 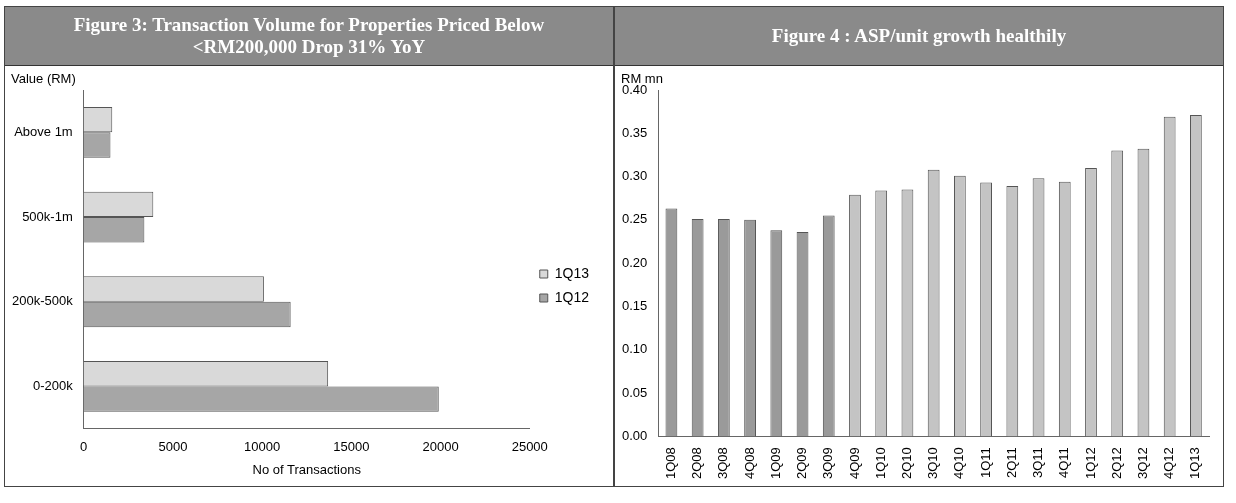 What do you see at coordinates (933, 463) in the screenshot?
I see `x-tick-label: 3Q10` at bounding box center [933, 463].